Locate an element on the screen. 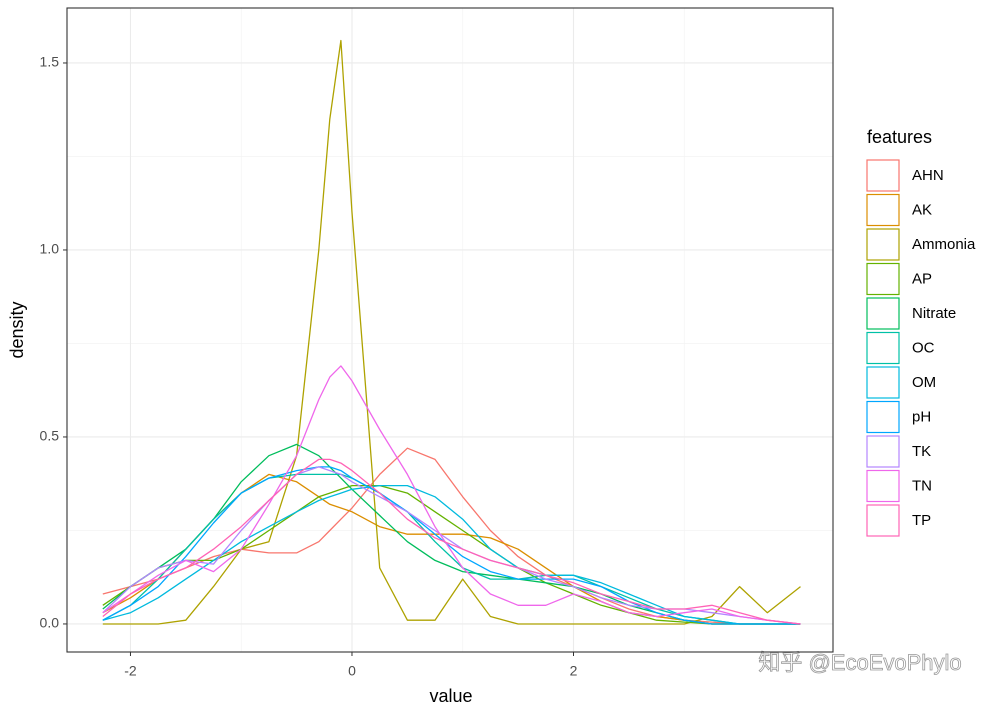  y-tick-label: 1.0 is located at coordinates (50, 249).